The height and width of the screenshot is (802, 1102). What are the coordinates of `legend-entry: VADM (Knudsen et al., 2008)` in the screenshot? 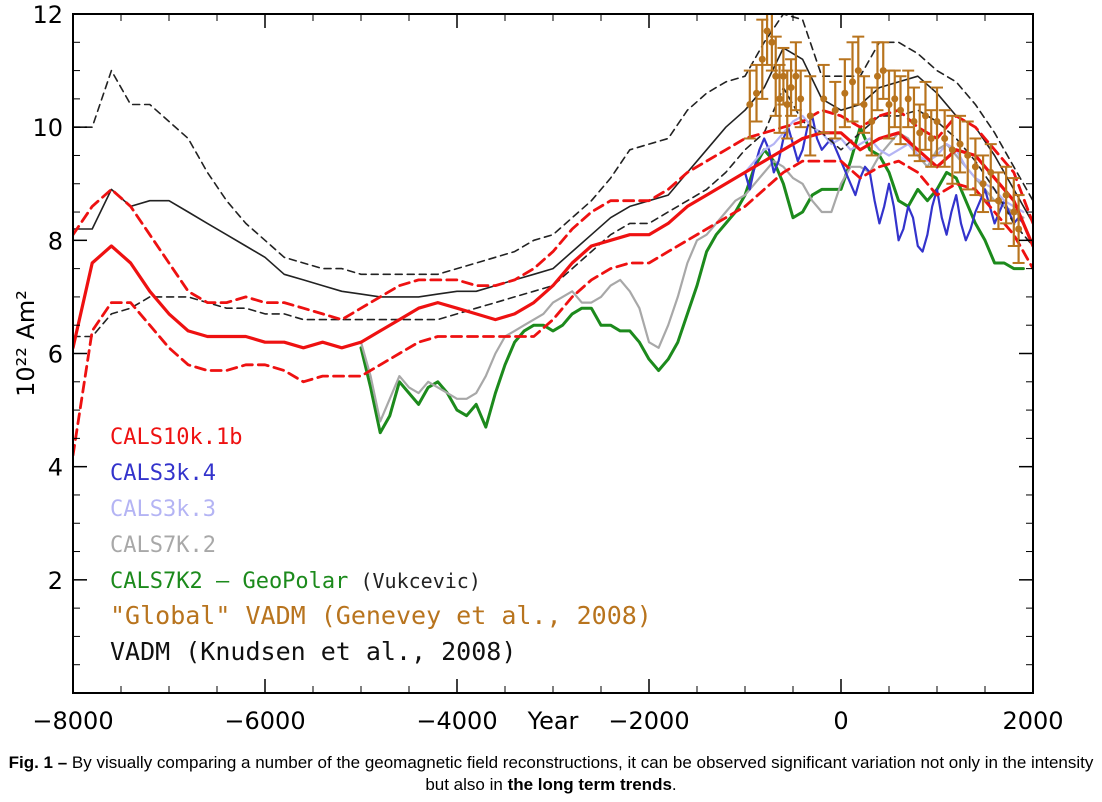 It's located at (313, 651).